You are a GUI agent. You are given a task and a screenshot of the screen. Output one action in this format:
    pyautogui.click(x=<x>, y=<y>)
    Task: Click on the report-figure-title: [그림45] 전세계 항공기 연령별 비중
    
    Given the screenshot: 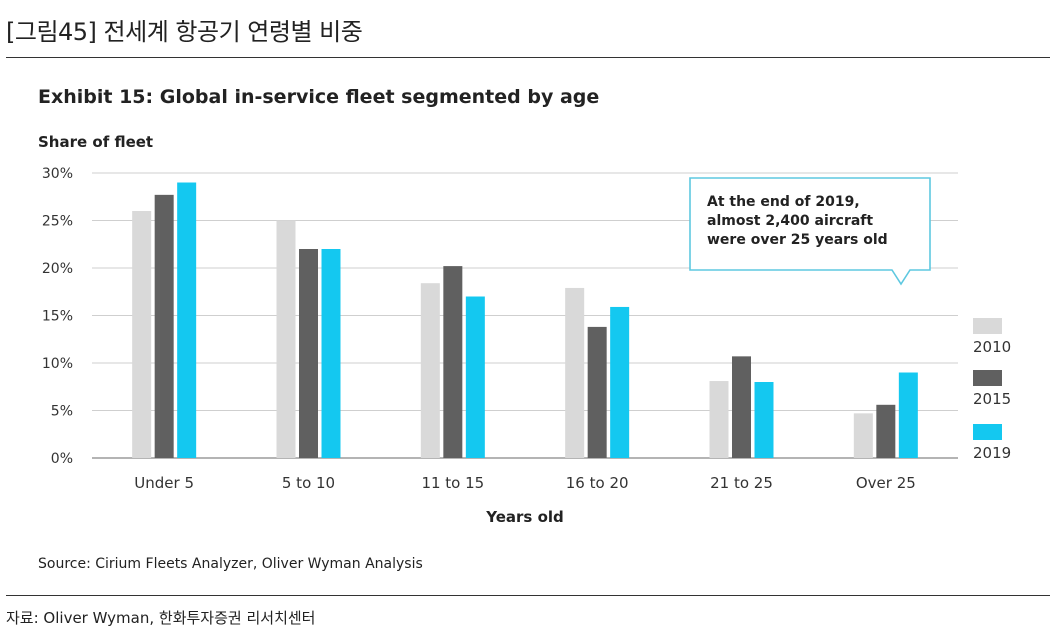 What is the action you would take?
    pyautogui.click(x=184, y=32)
    